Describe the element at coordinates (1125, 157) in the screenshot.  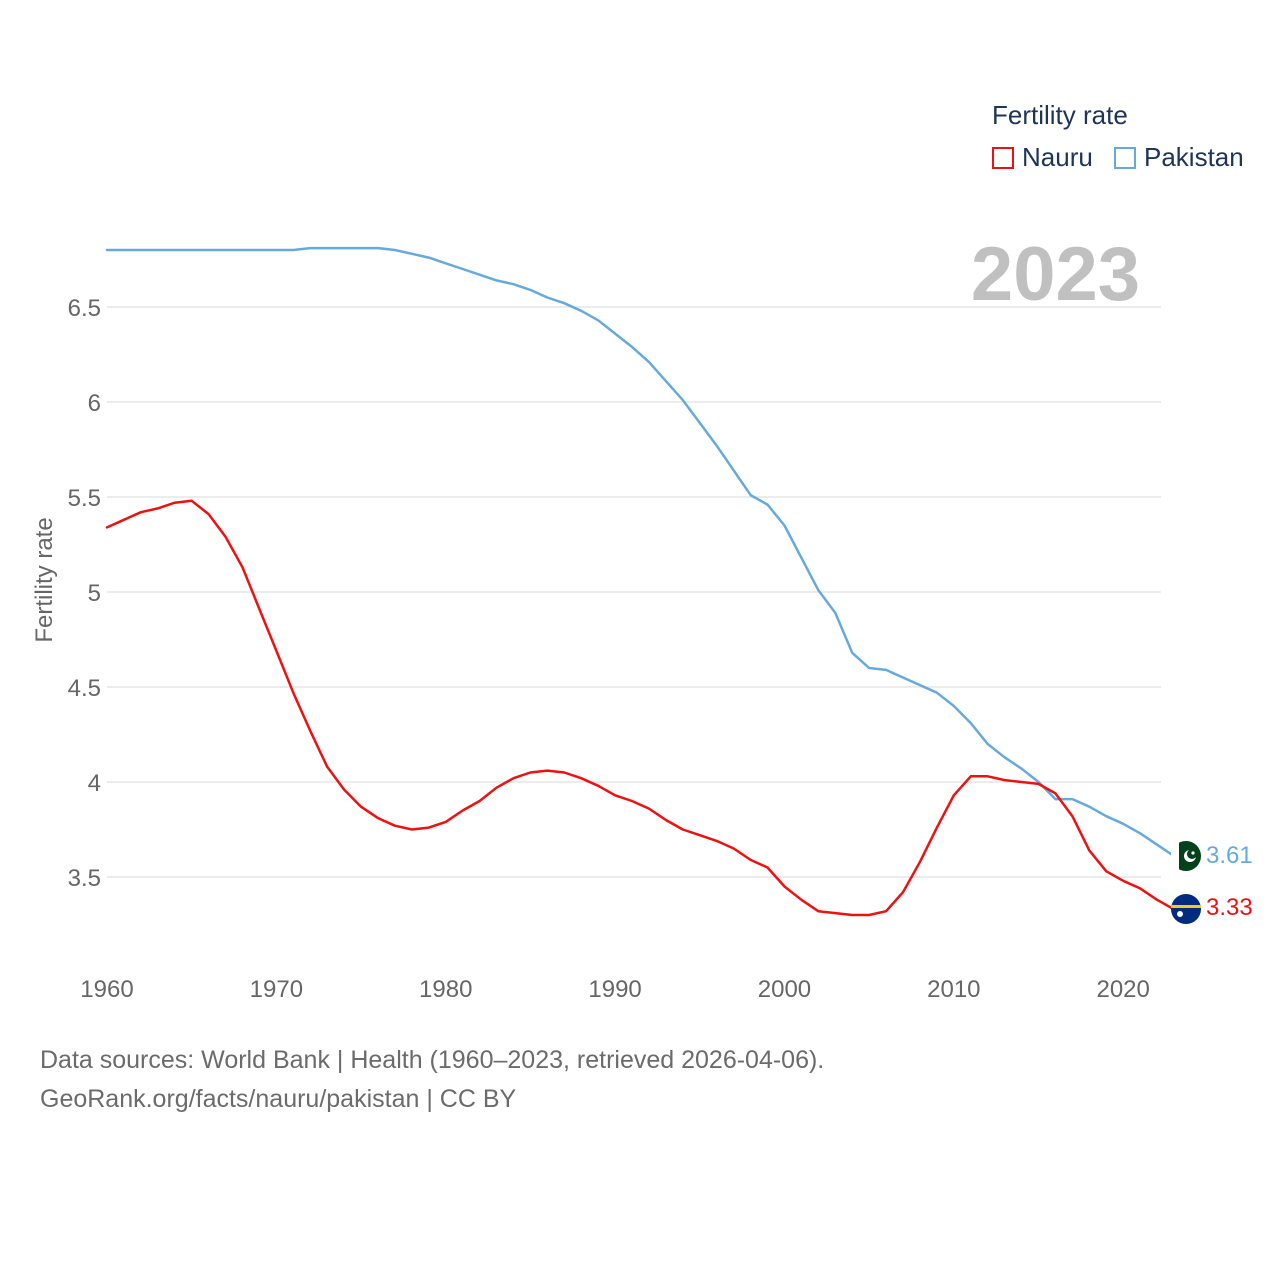
I see `pakistan-swatch` at that location.